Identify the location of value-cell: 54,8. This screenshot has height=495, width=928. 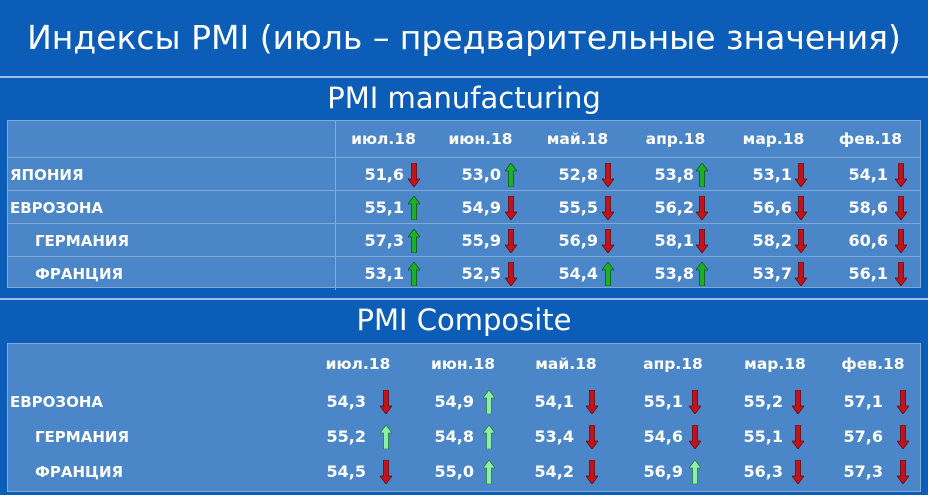
(454, 436).